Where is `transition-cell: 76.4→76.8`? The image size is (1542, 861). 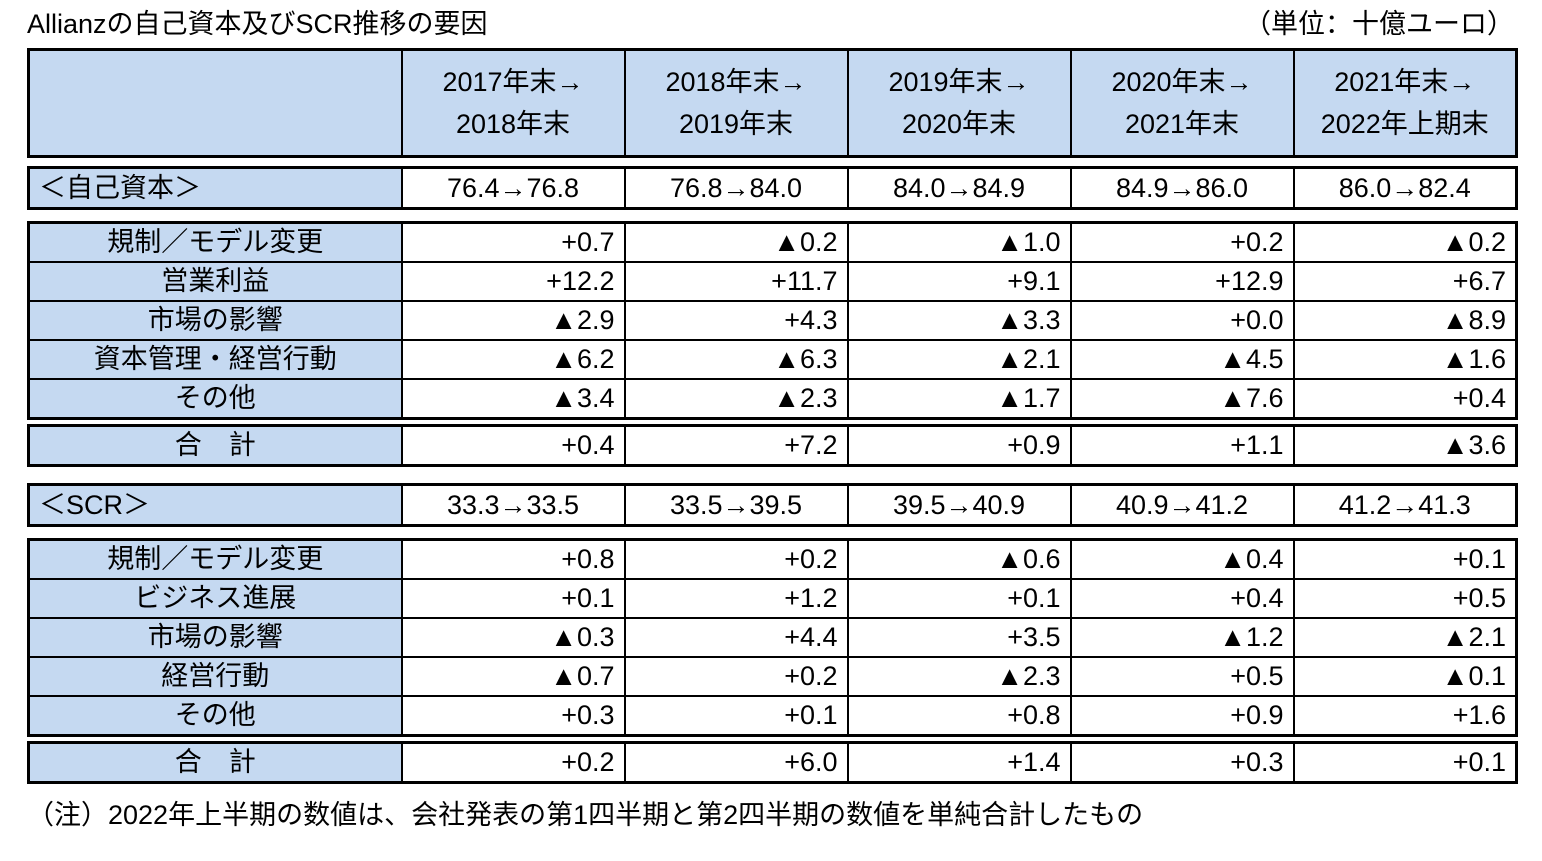
transition-cell: 76.4→76.8 is located at coordinates (513, 188).